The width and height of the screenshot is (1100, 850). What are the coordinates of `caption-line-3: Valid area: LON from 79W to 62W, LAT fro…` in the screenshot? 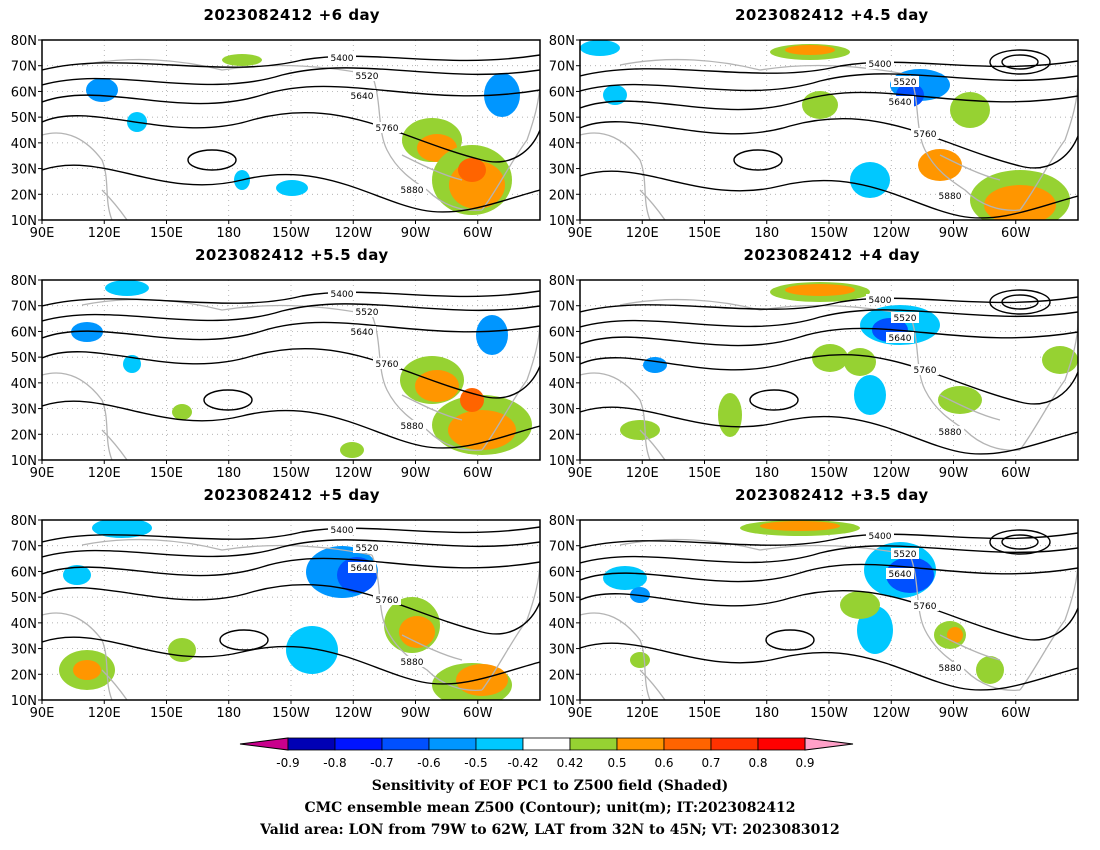 It's located at (550, 830).